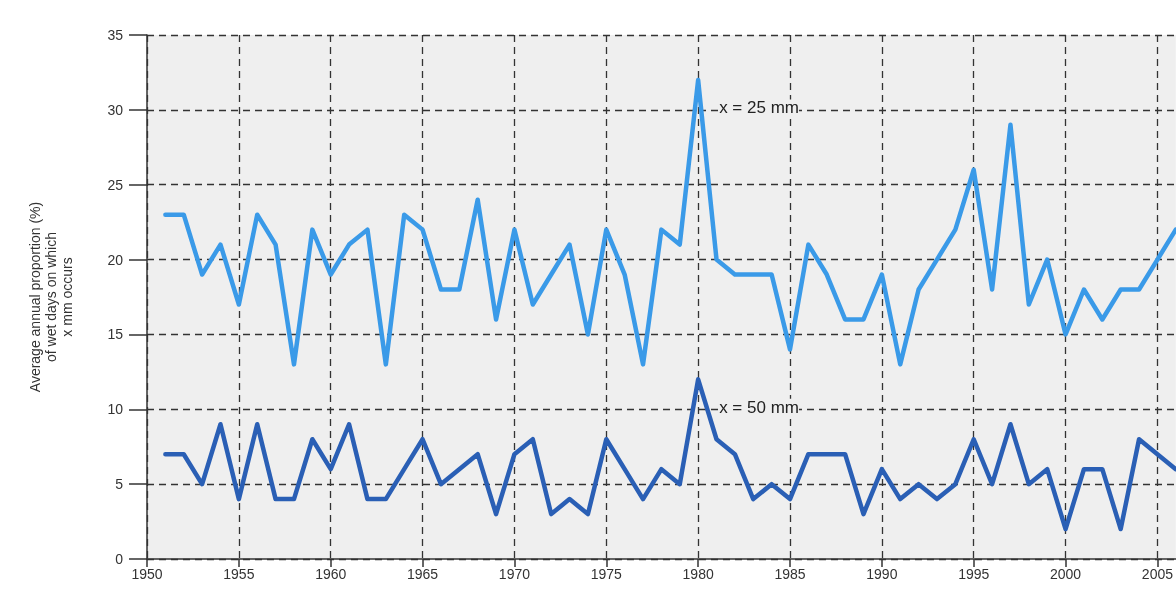  Describe the element at coordinates (331, 574) in the screenshot. I see `x-tick-label: 1960` at that location.